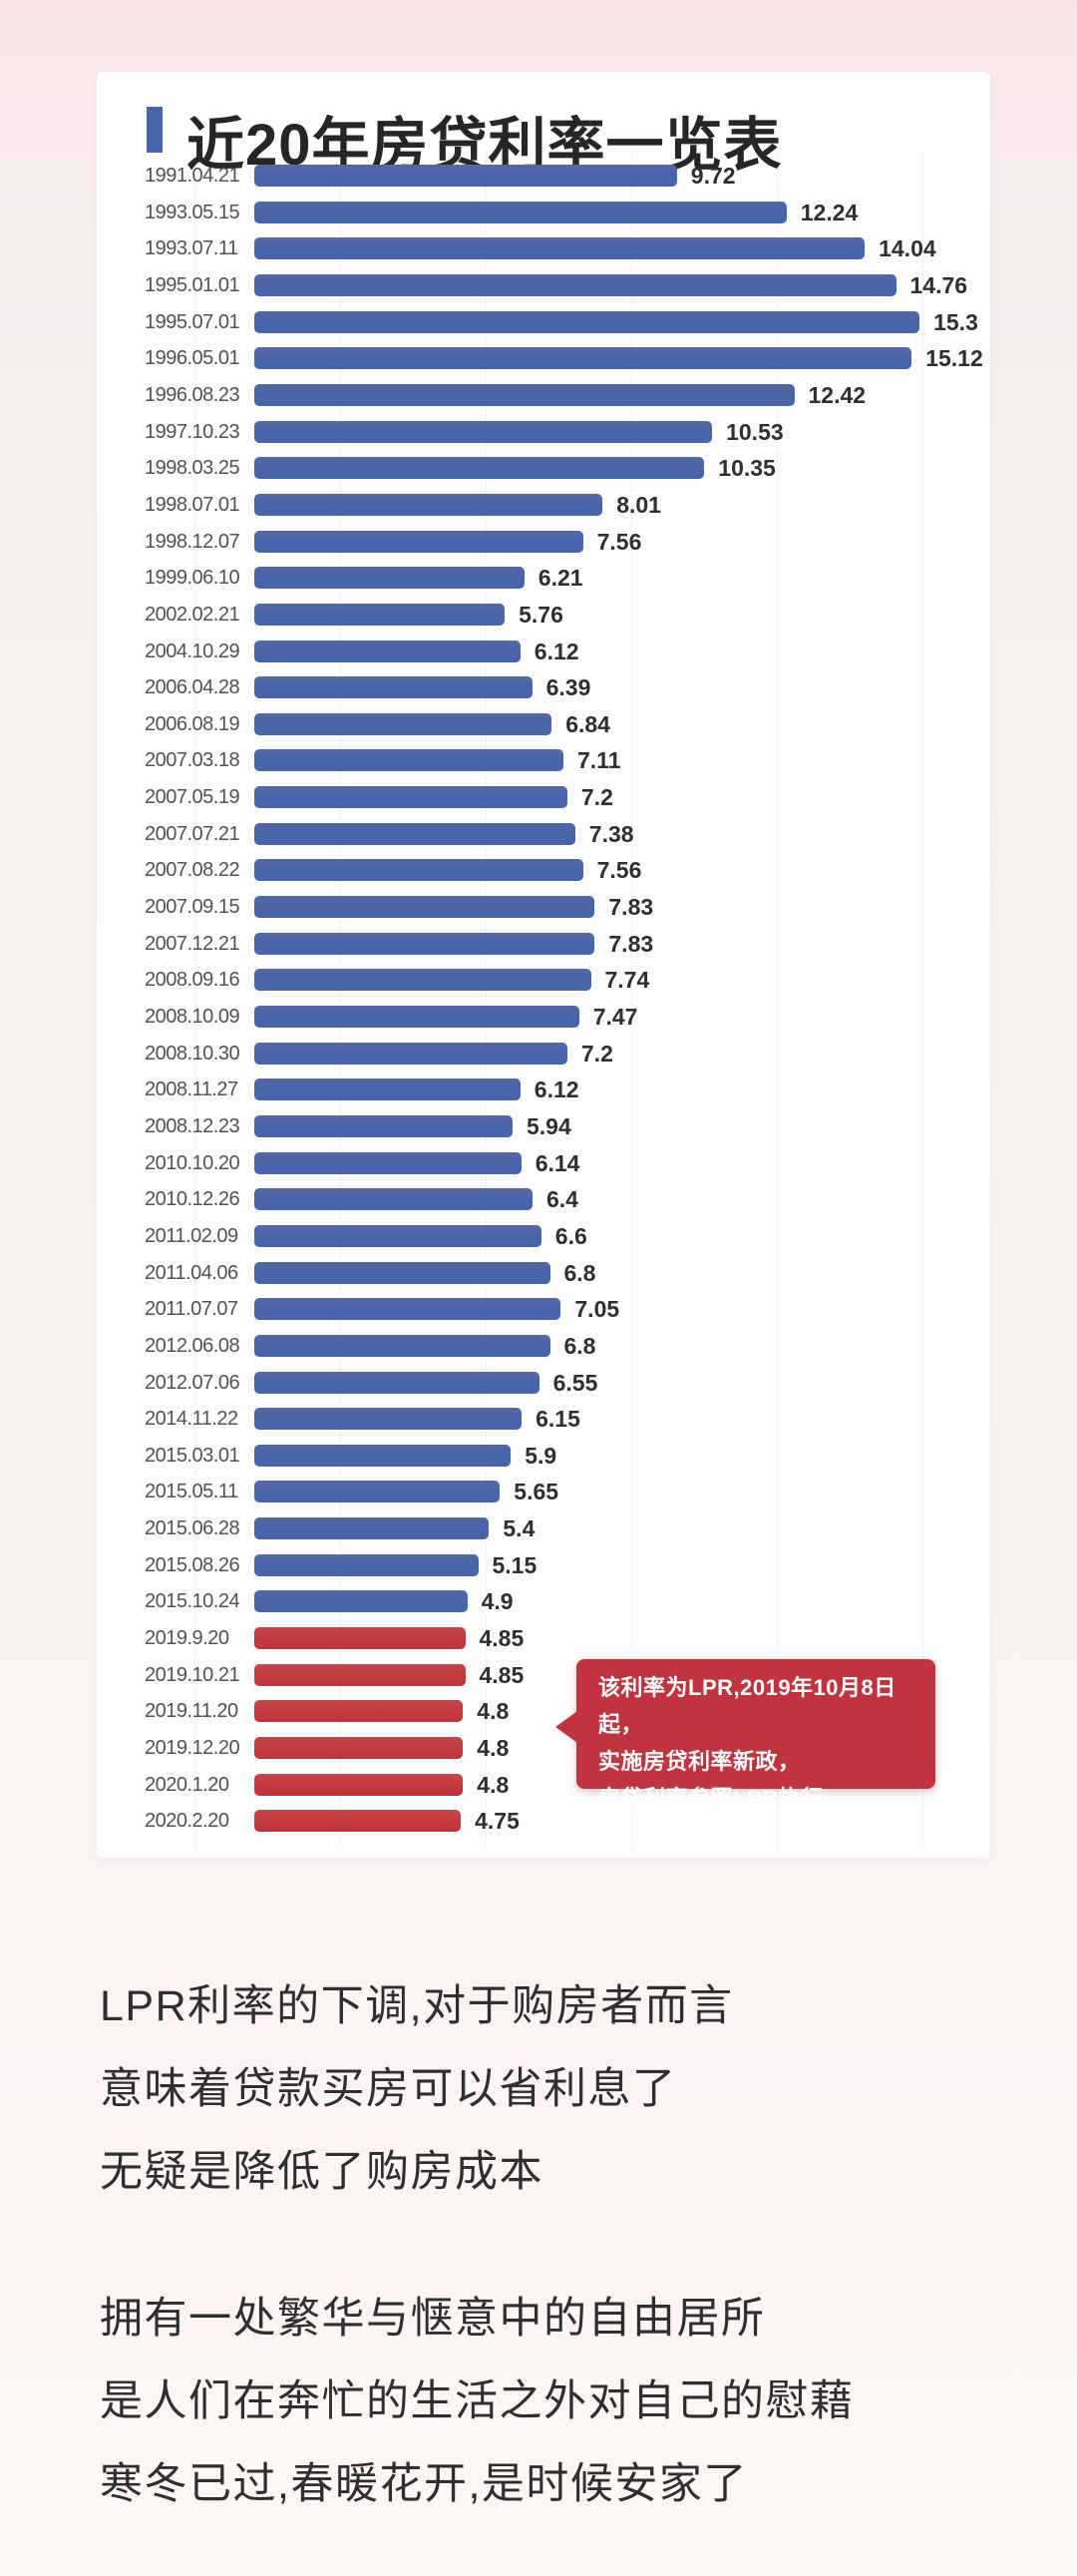  Describe the element at coordinates (192, 468) in the screenshot. I see `row-date-label: 1998.03.25` at that location.